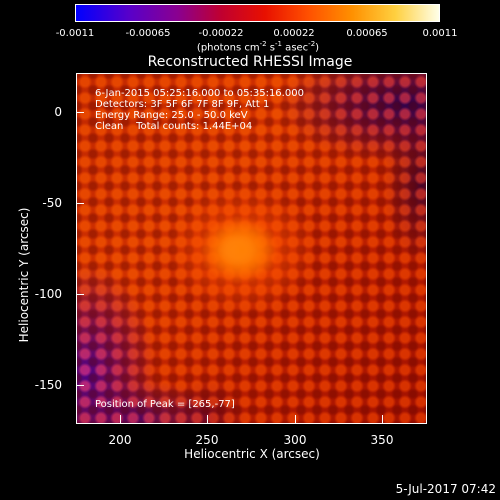 The height and width of the screenshot is (500, 500). Describe the element at coordinates (75, 33) in the screenshot. I see `colorbar-tick: -0.0011` at that location.